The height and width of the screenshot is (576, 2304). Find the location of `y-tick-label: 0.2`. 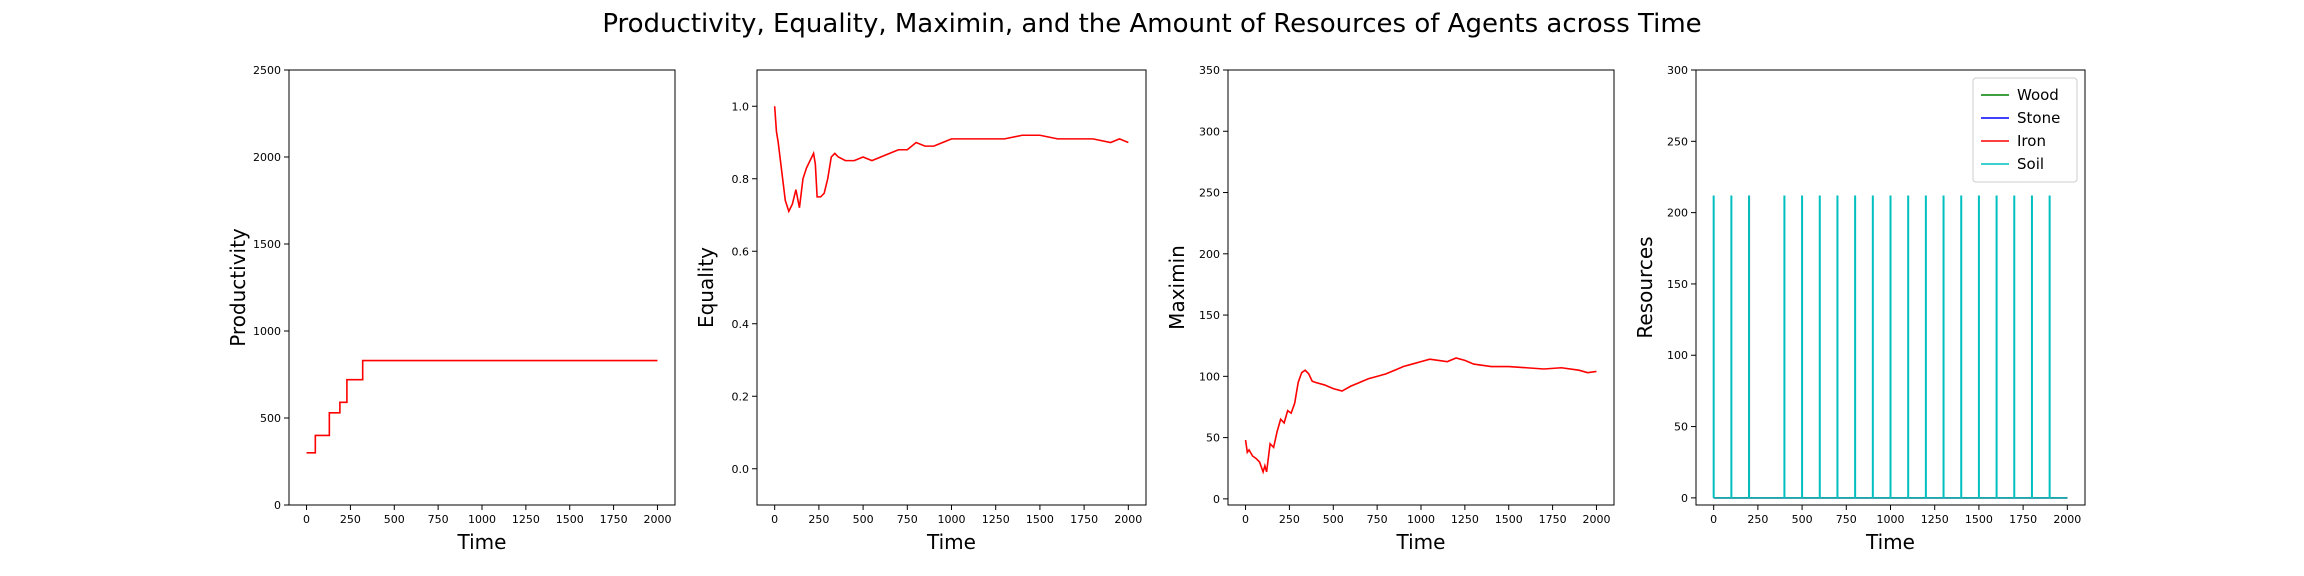

y-tick-label: 0.2 is located at coordinates (741, 396).